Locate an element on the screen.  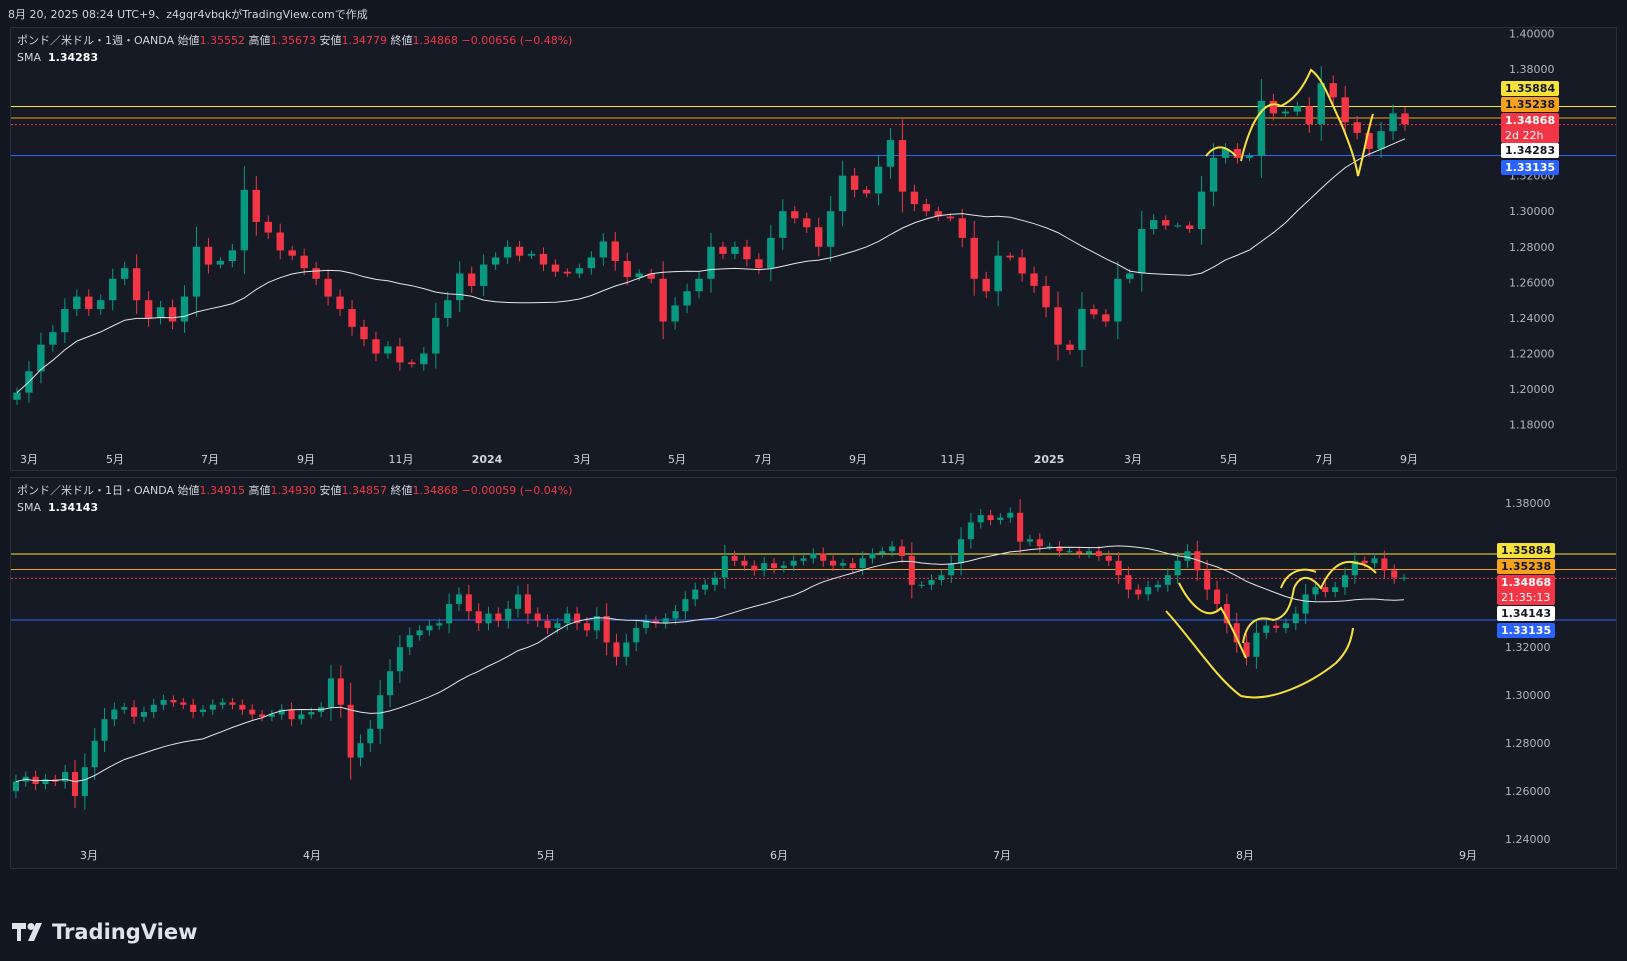
open-label: 始値 is located at coordinates (188, 490).